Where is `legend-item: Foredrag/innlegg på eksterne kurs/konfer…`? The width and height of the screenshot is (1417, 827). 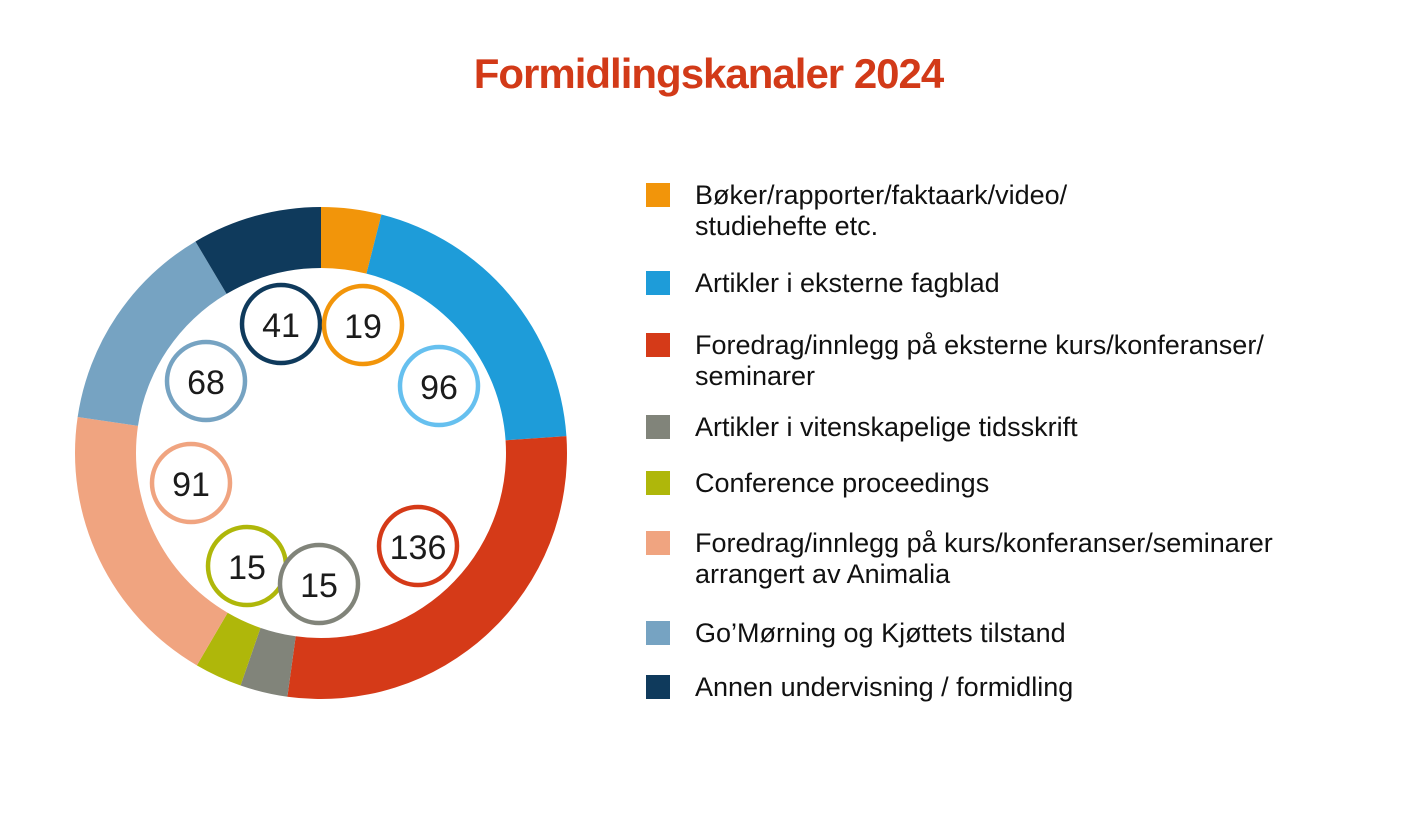
legend-item: Foredrag/innlegg på eksterne kurs/konfer… is located at coordinates (955, 361).